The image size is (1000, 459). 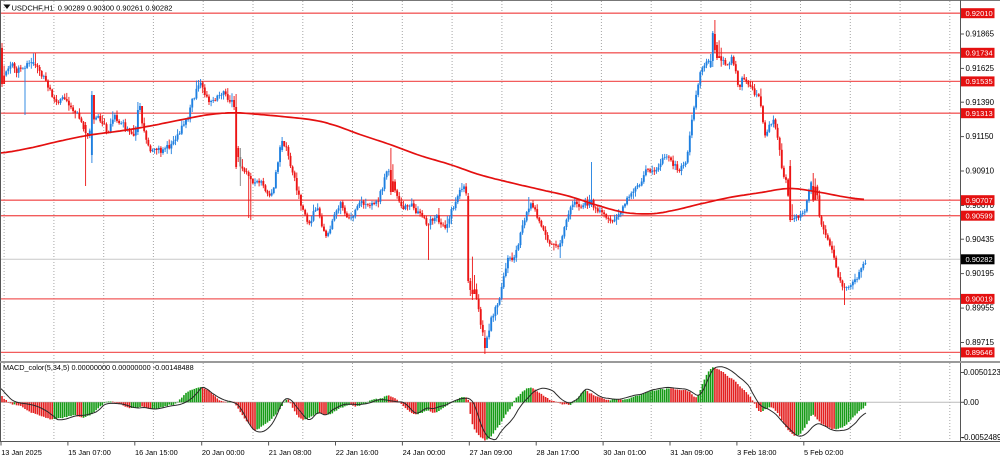 I want to click on svg-text: 28 Jan 17:00, so click(x=557, y=452).